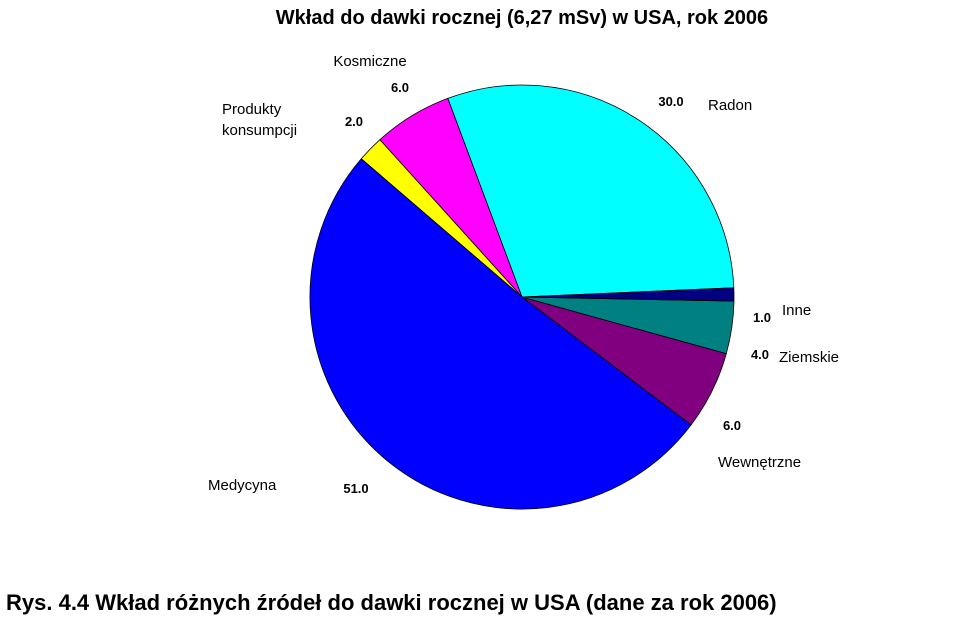 The image size is (960, 624). What do you see at coordinates (355, 488) in the screenshot?
I see `slice-value-label: 51.0` at bounding box center [355, 488].